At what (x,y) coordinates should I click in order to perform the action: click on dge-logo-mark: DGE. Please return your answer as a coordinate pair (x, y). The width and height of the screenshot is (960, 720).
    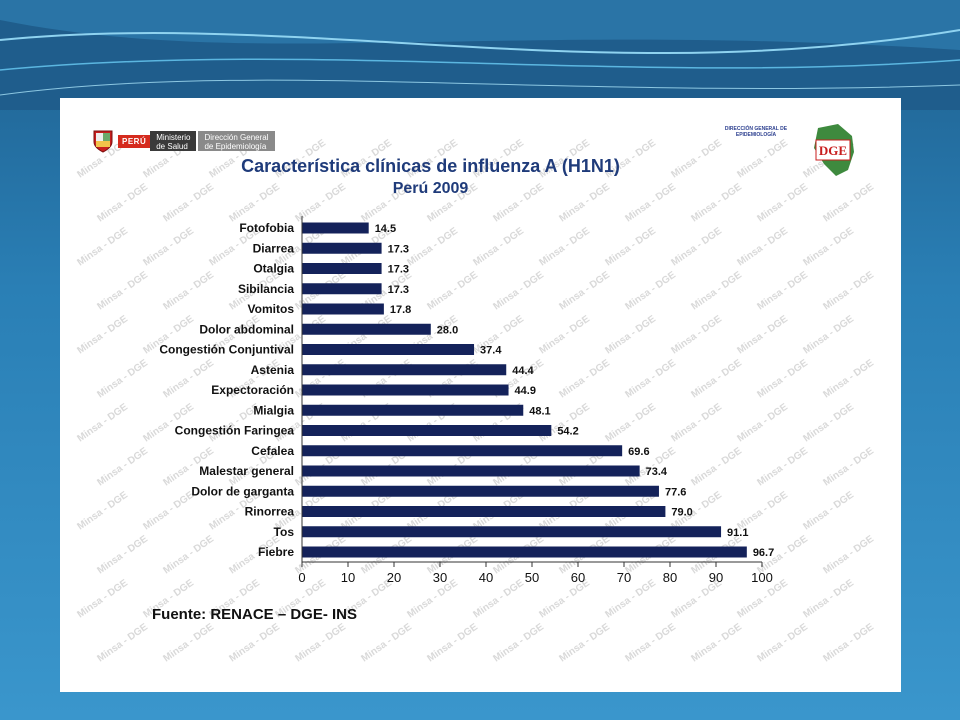
    Looking at the image, I should click on (833, 150).